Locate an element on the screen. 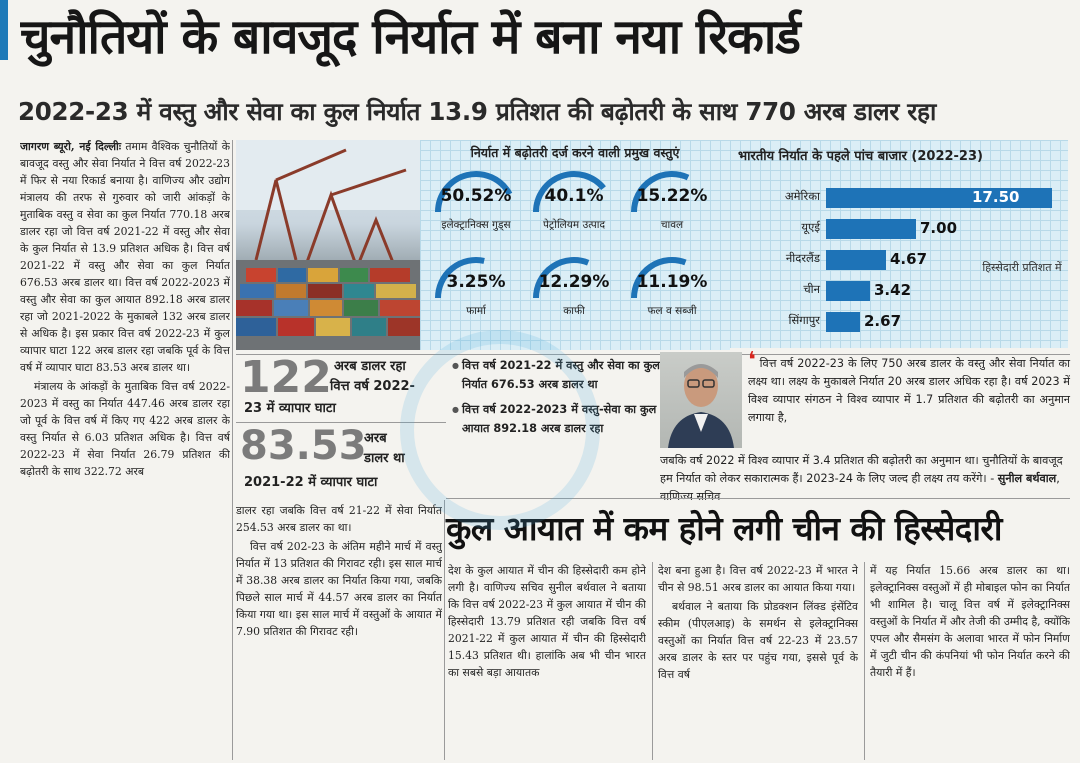 Image resolution: width=1080 pixels, height=763 pixels. market-row: सिंगापुर 2.67 is located at coordinates (899, 322).